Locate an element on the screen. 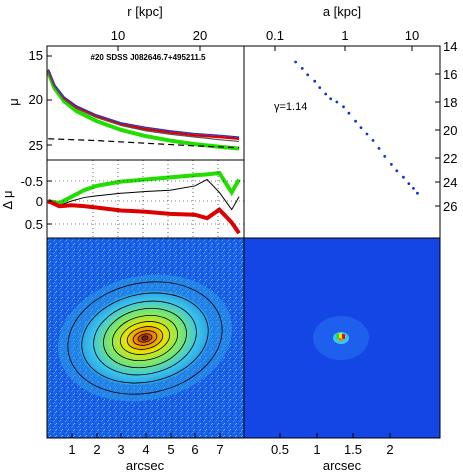 The width and height of the screenshot is (463, 475). right-tick-16: 16 is located at coordinates (450, 74).